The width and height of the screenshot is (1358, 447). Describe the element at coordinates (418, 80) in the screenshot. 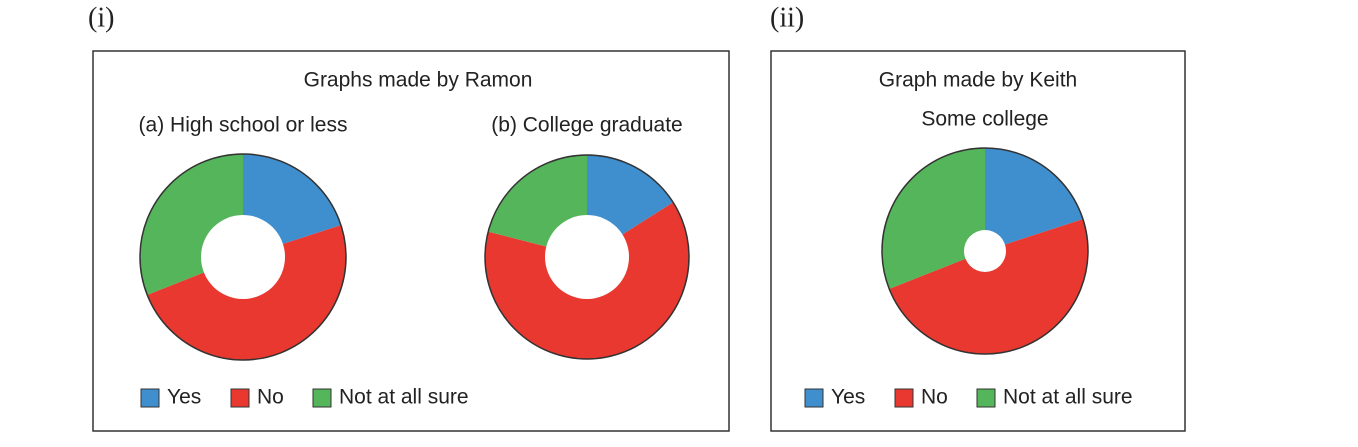

I see `panel-title: Graphs made by Ramon` at that location.